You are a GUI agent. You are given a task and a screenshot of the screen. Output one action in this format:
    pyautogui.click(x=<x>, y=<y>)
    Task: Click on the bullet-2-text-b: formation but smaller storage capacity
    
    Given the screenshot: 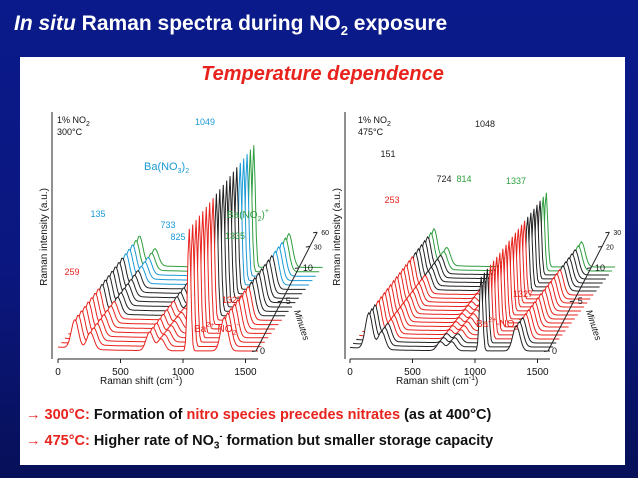 What is the action you would take?
    pyautogui.click(x=358, y=440)
    